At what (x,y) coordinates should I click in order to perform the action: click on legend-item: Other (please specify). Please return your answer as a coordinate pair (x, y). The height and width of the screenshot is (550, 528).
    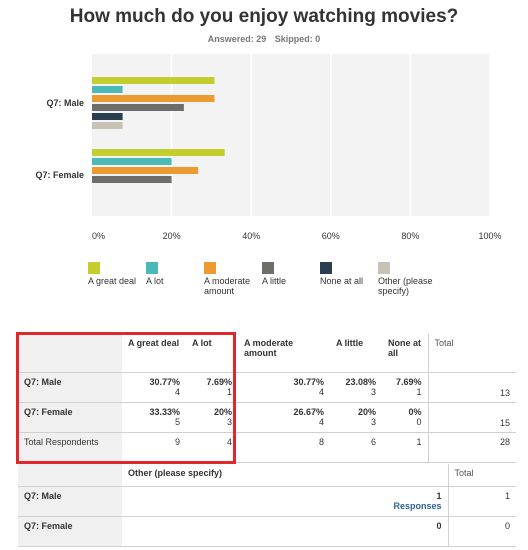
    Looking at the image, I should click on (409, 279).